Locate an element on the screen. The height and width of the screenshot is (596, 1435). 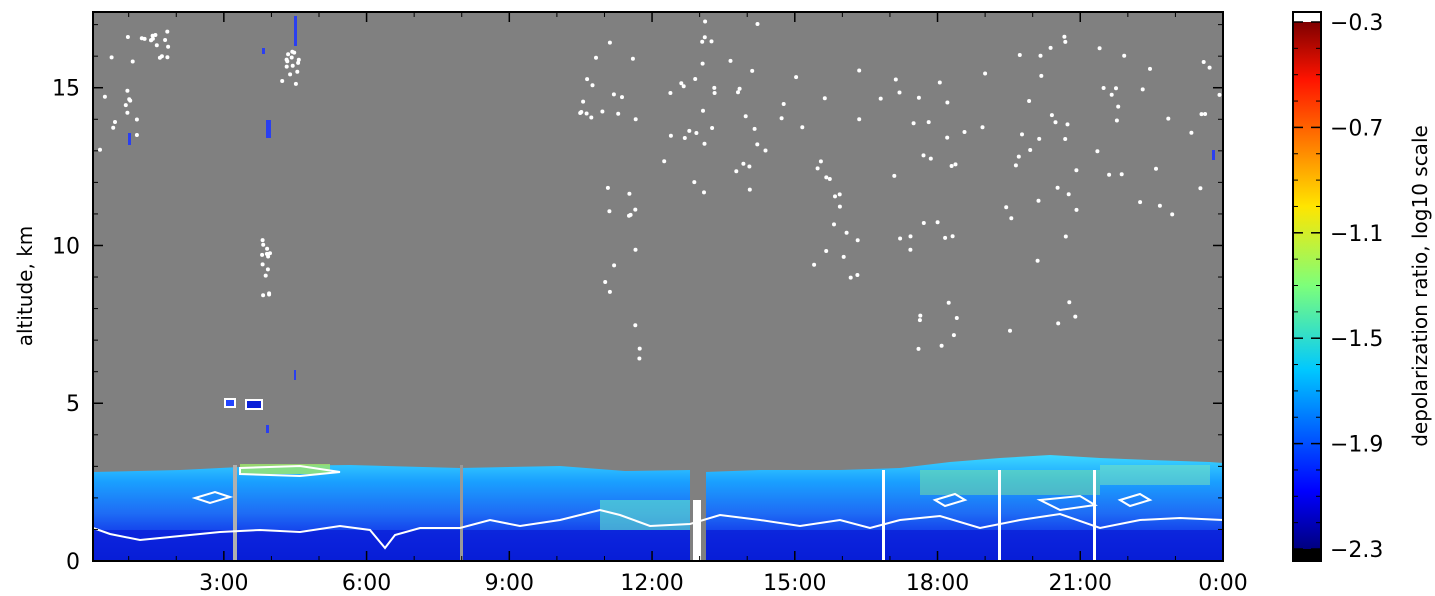
layer-highlight is located at coordinates (1155, 475).